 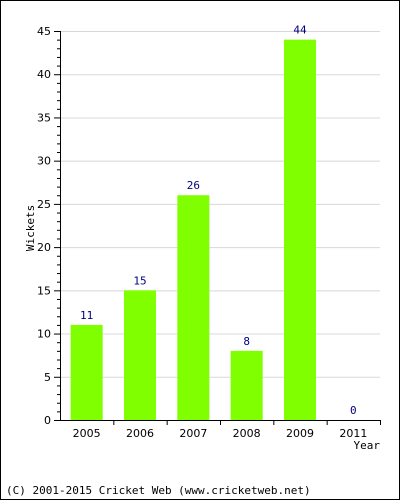 I want to click on y-tick-label: 20, so click(x=44, y=247).